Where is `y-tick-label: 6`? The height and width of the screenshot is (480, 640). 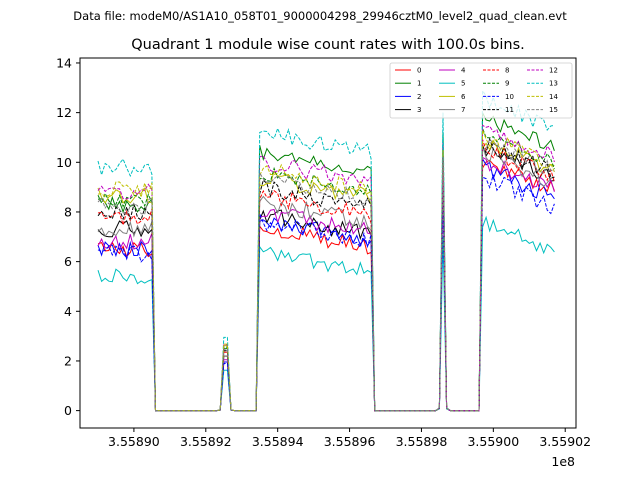
y-tick-label: 6 is located at coordinates (68, 261).